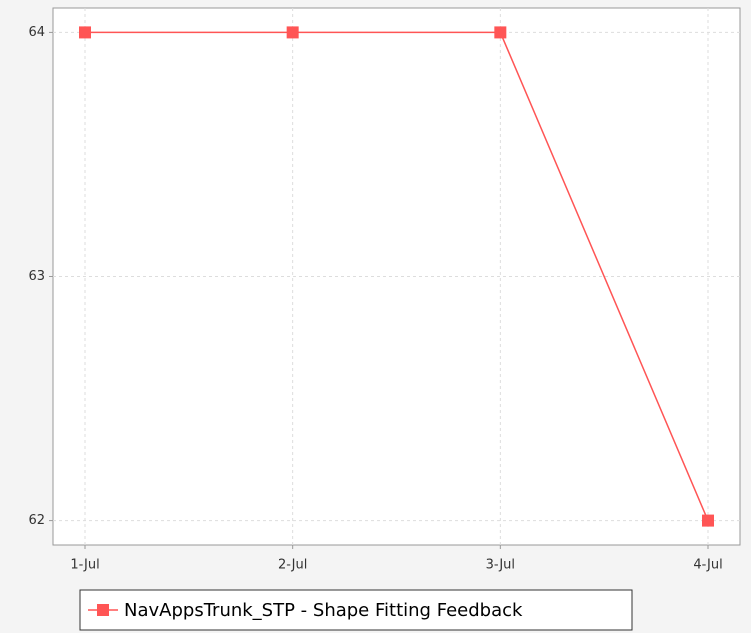  What do you see at coordinates (36, 276) in the screenshot?
I see `y-tick-label: 63` at bounding box center [36, 276].